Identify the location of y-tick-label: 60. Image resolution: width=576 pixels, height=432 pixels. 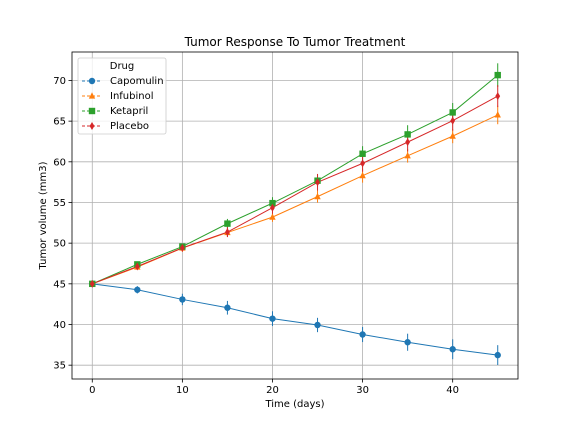
(59, 162).